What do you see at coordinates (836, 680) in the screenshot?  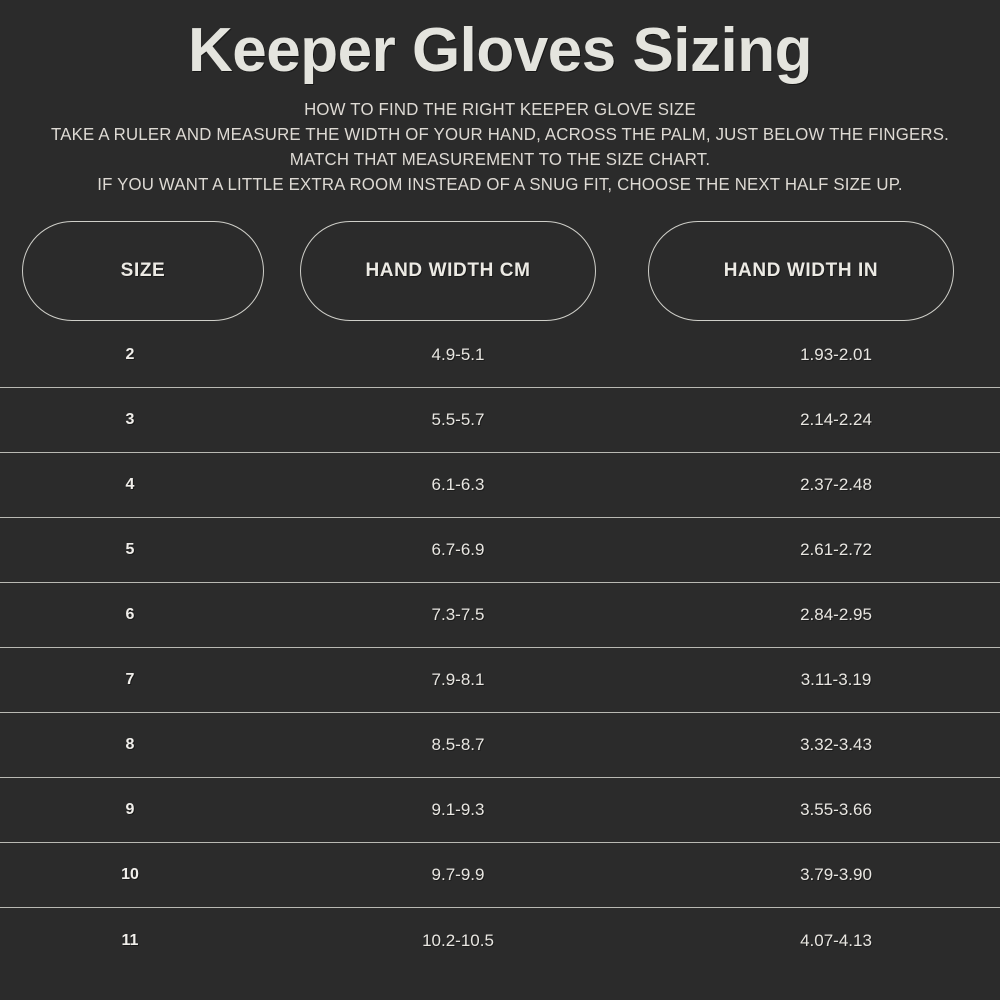 I see `cell-hand-width-in: 3.11-3.19` at bounding box center [836, 680].